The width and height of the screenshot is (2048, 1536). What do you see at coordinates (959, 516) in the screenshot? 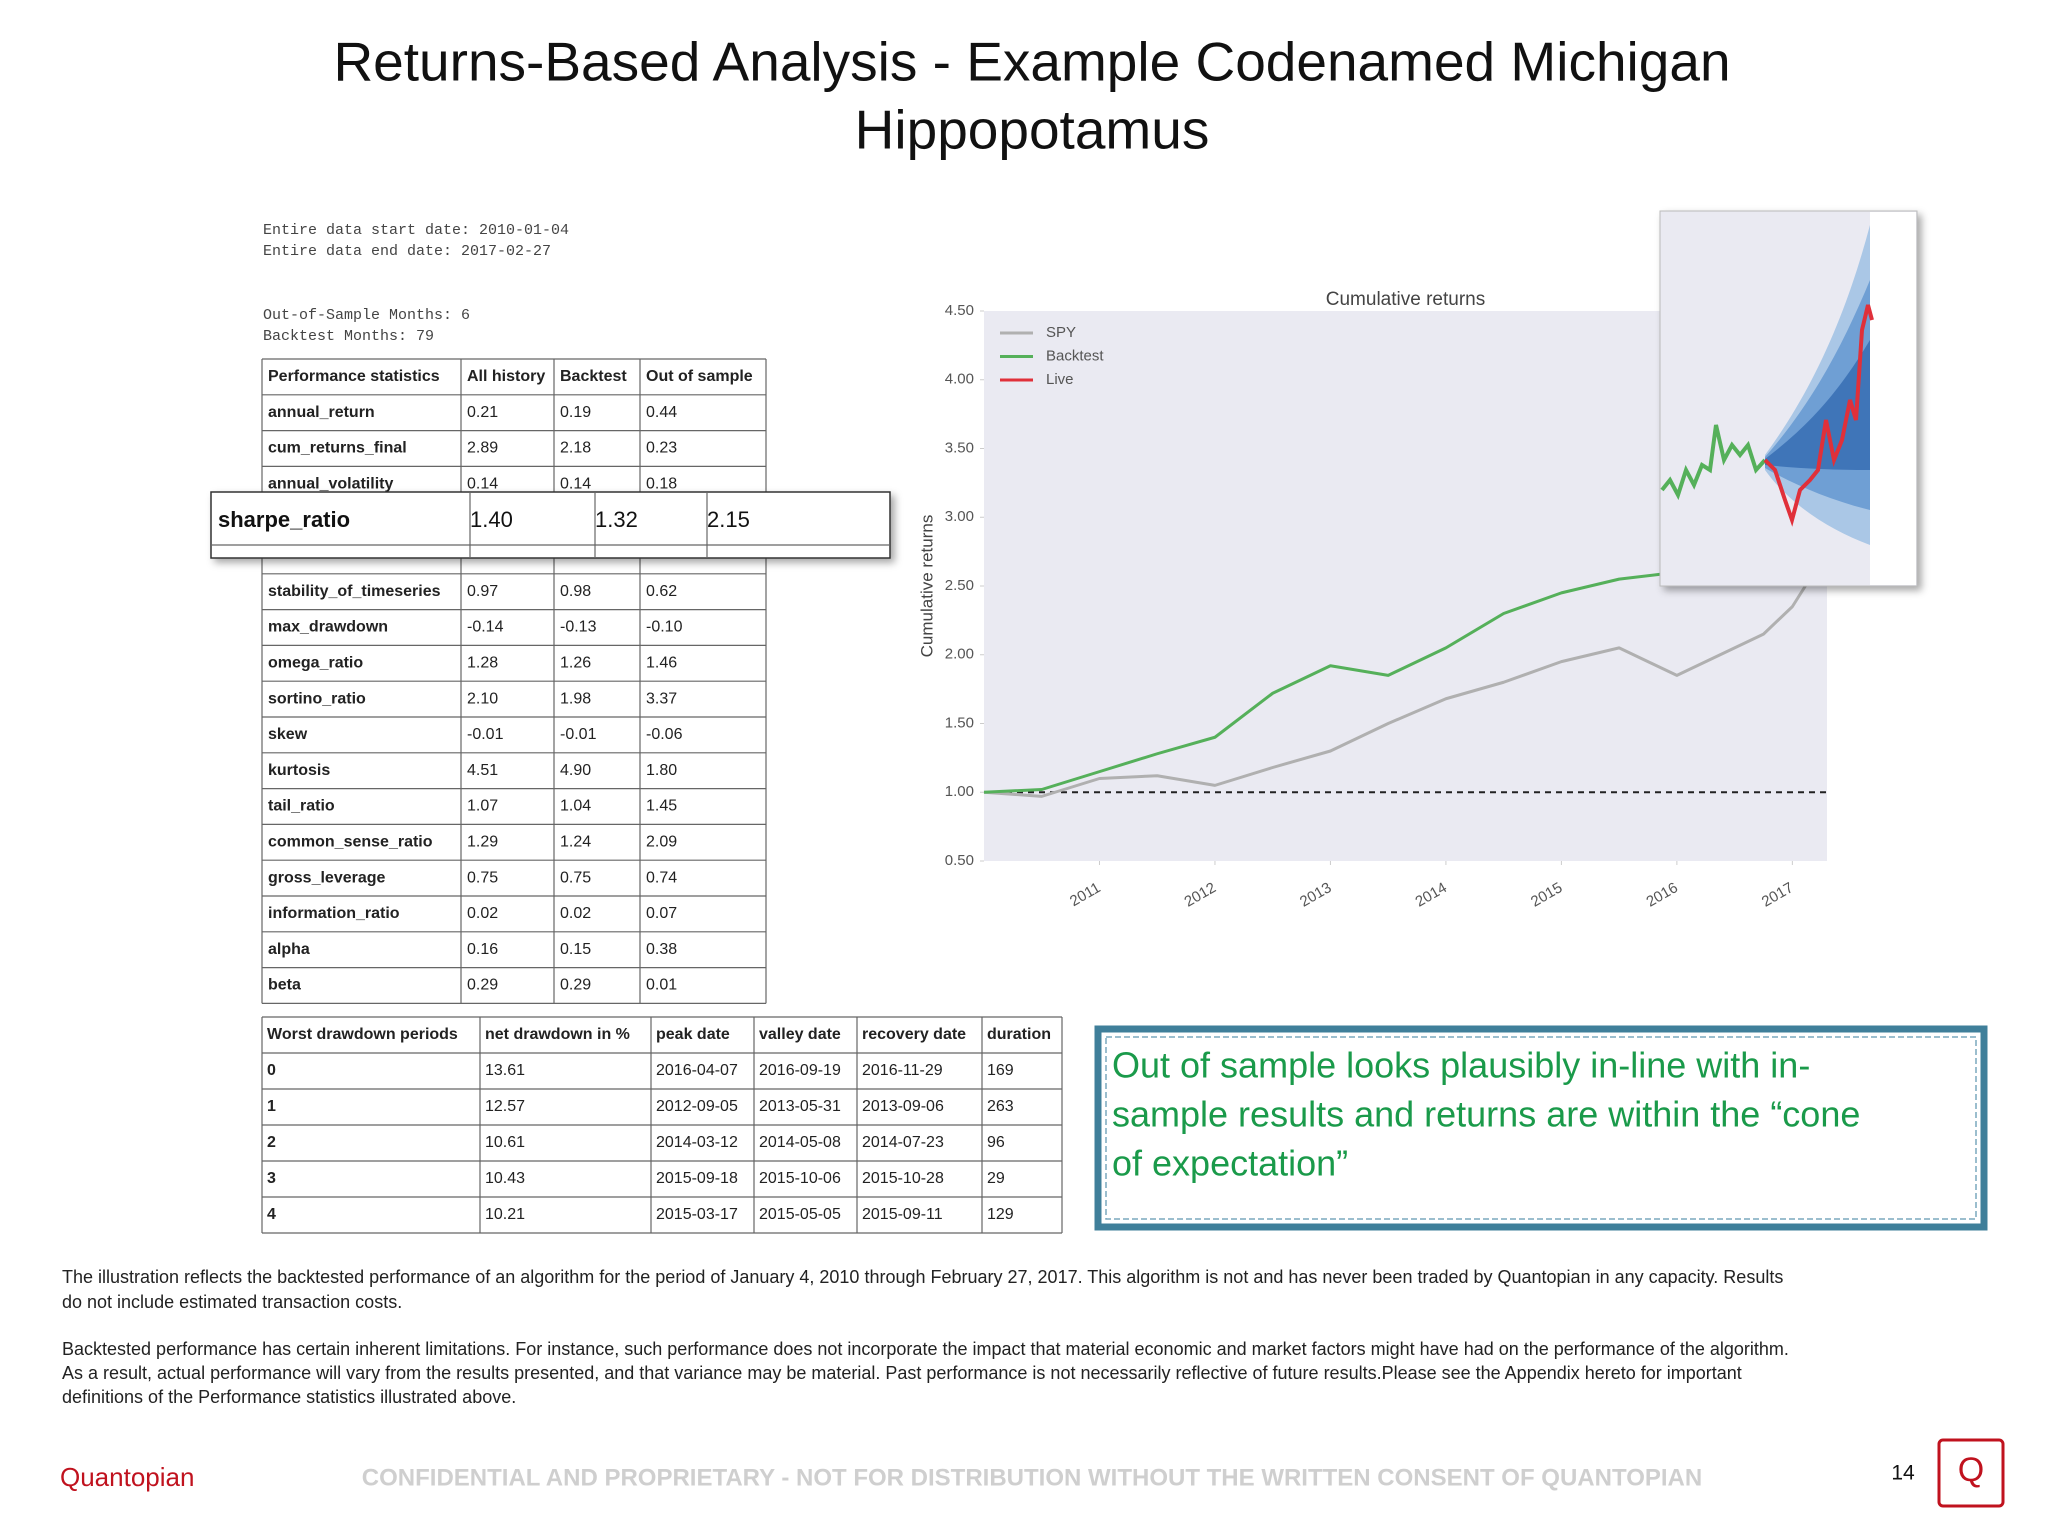
I see `y-tick-label: 3.00` at bounding box center [959, 516].